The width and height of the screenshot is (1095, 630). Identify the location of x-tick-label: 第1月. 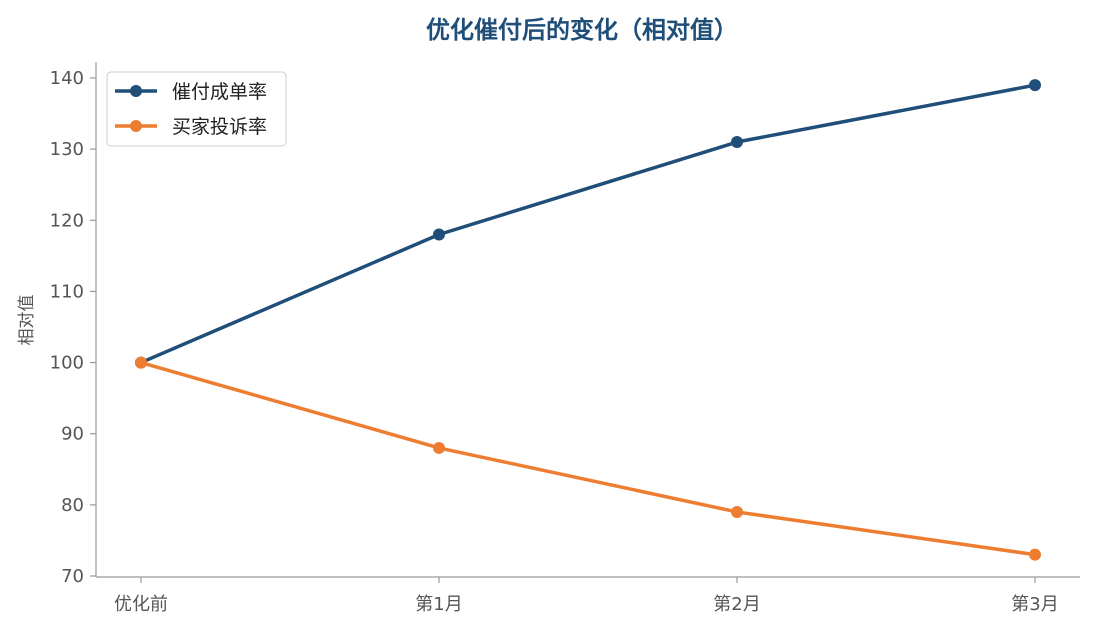
(438, 604).